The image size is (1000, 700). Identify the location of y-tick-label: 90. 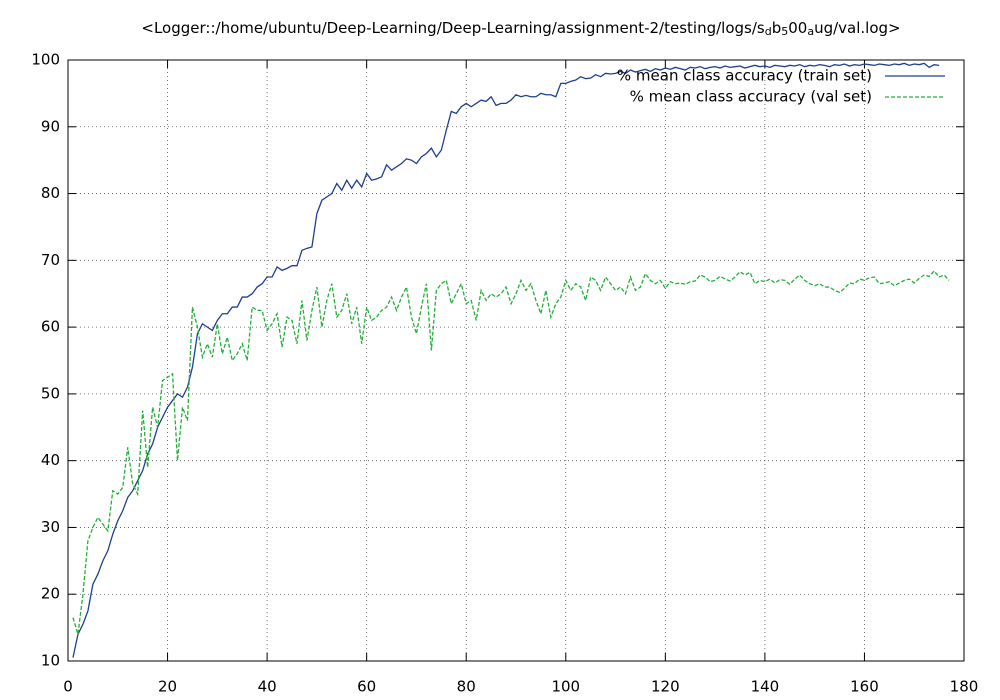
(50, 126).